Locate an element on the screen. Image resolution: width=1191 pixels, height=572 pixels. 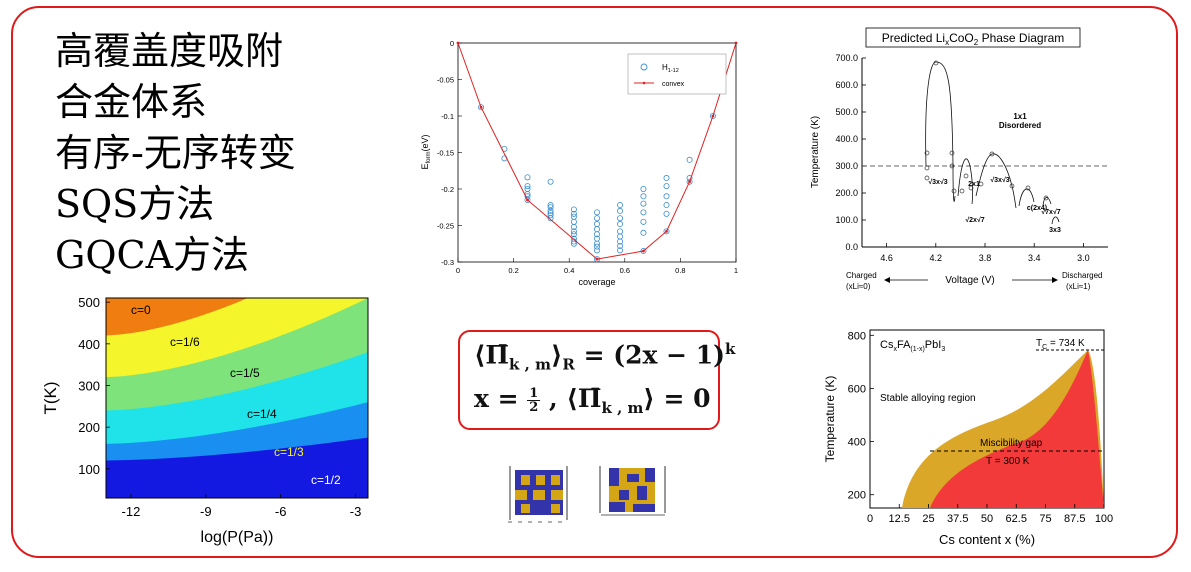
spinodal-region is located at coordinates (1017, 429).